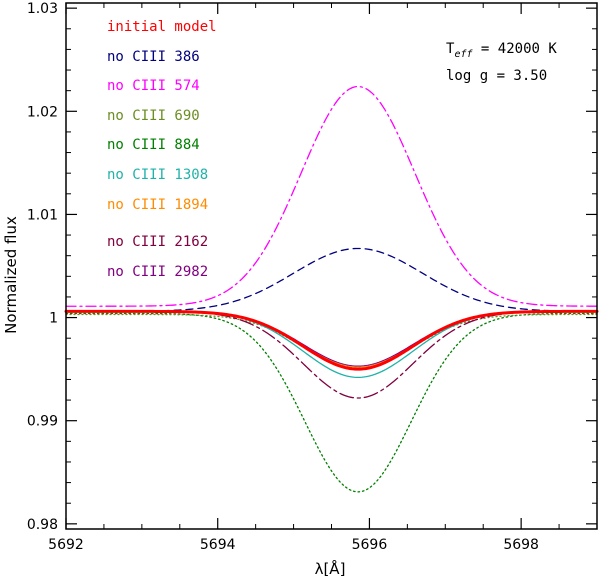 This screenshot has width=600, height=581. I want to click on teff-symbol: T, so click(450, 49).